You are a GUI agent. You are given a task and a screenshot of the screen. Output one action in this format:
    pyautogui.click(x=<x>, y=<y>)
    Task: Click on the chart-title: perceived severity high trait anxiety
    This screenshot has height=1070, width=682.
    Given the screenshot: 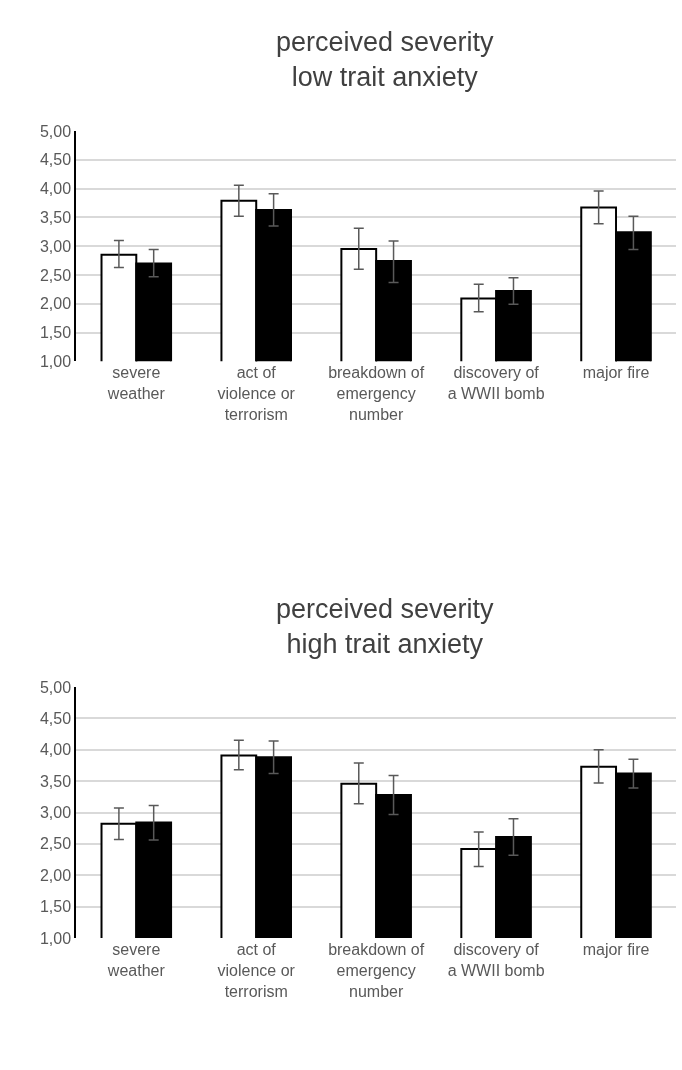 What is the action you would take?
    pyautogui.click(x=385, y=627)
    